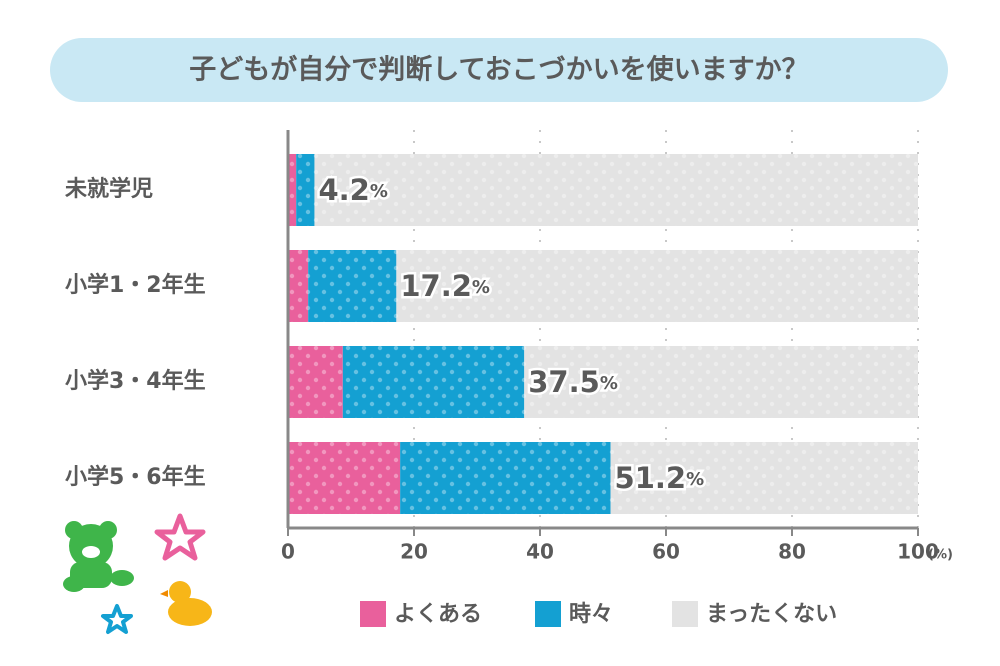 This screenshot has height=666, width=1000. What do you see at coordinates (666, 552) in the screenshot?
I see `x-tick-label: 60` at bounding box center [666, 552].